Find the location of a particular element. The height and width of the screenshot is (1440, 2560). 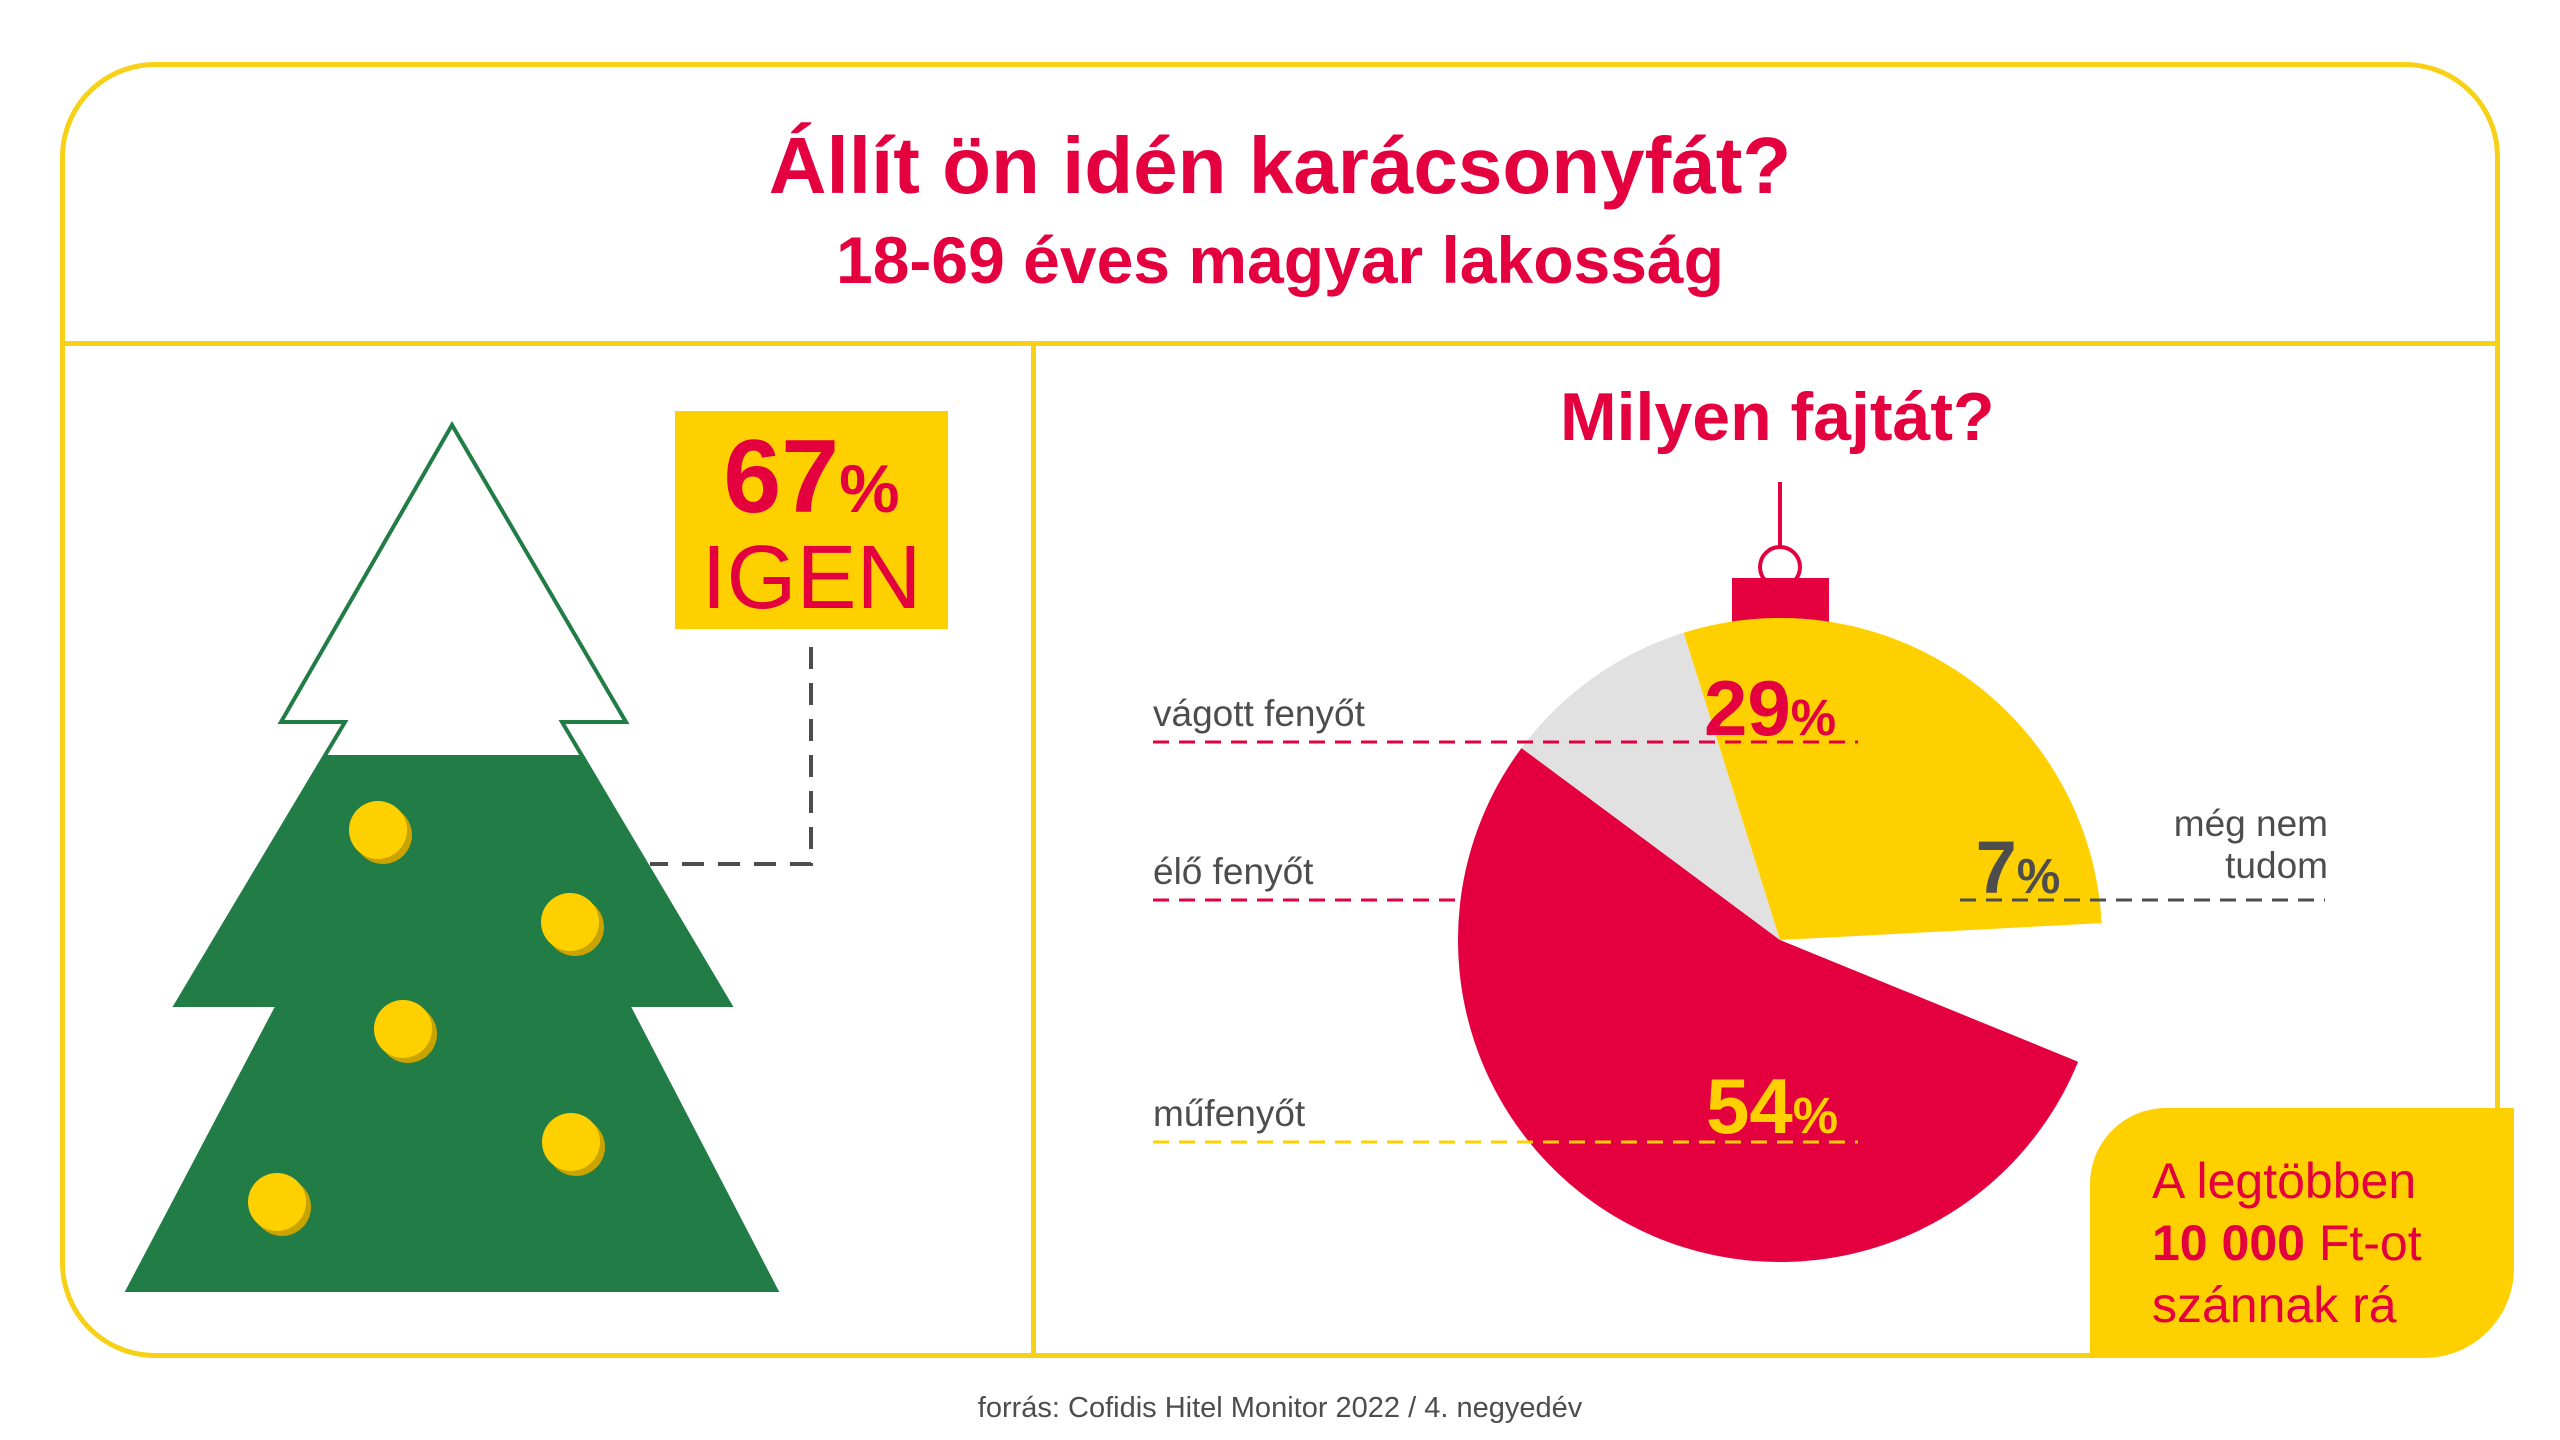

slice-unknown is located at coordinates (1941, 992).